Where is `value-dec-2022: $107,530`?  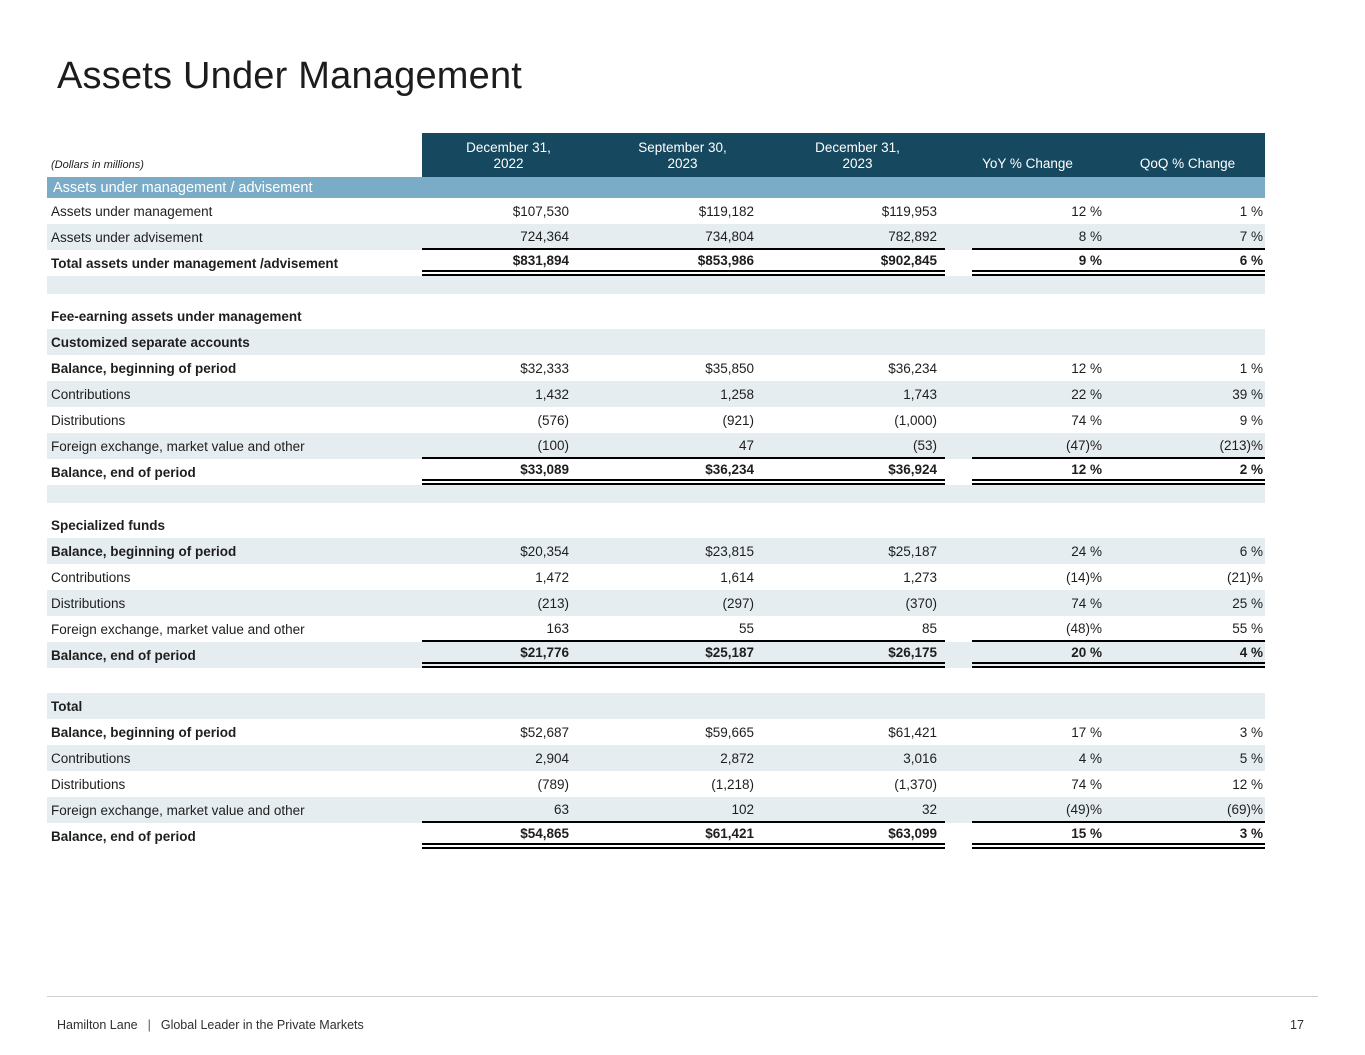
value-dec-2022: $107,530 is located at coordinates (540, 211).